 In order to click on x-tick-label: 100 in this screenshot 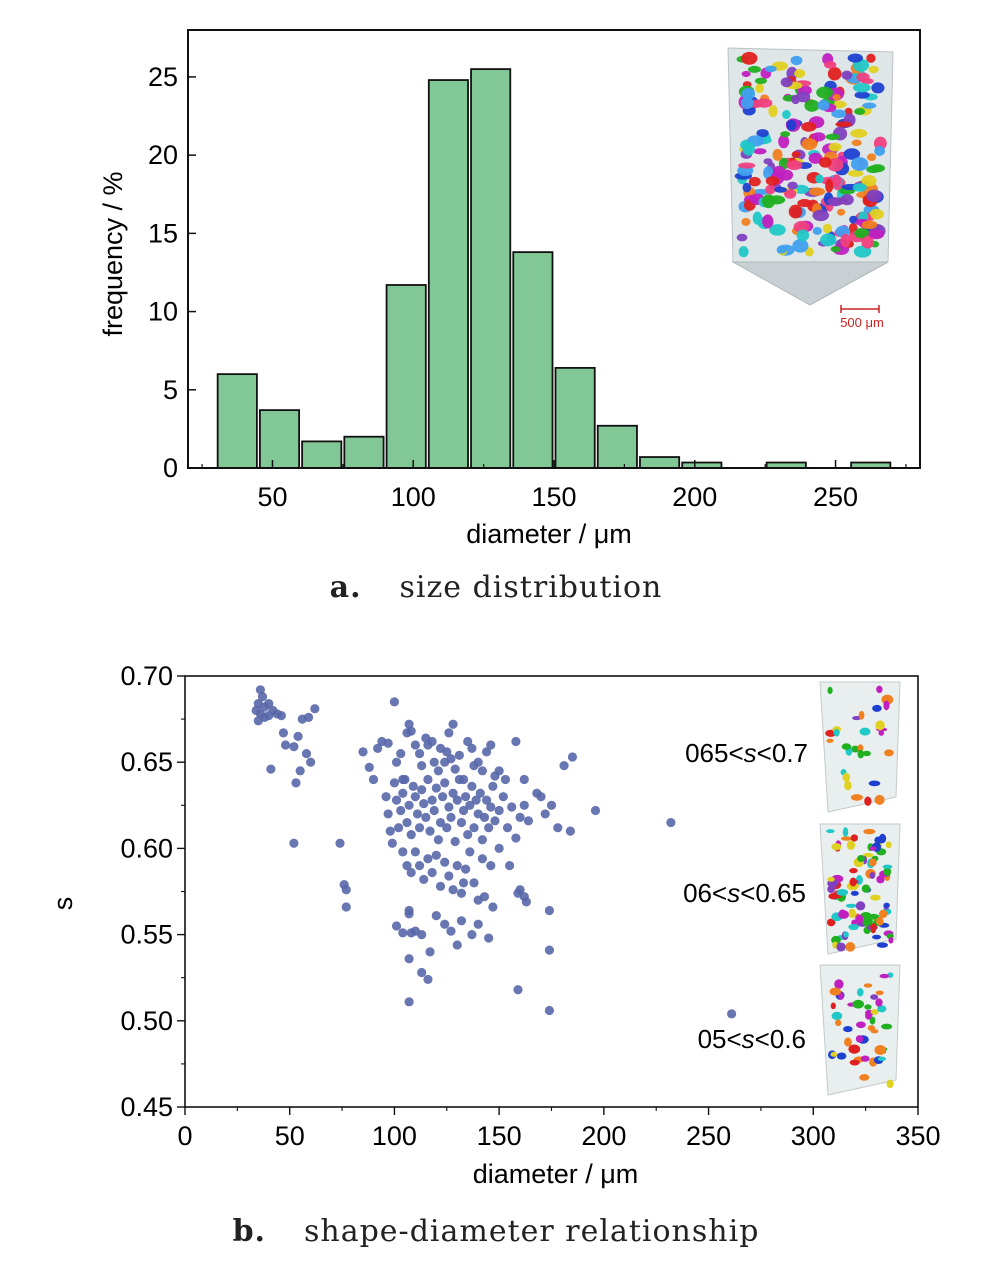, I will do `click(394, 1136)`.